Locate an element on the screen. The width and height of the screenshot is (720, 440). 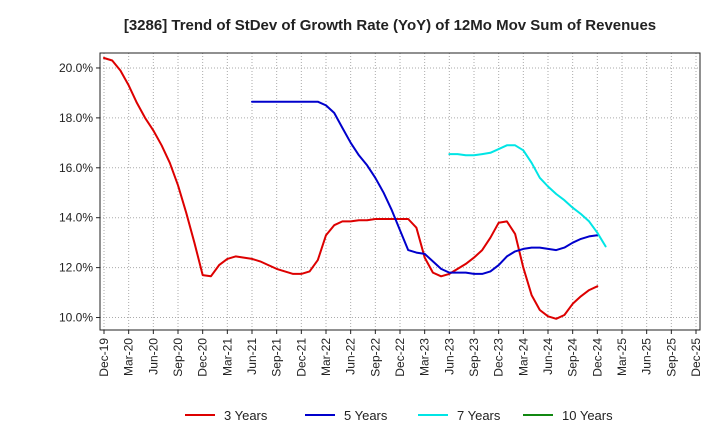
x-tick-label: Dec-24 is located at coordinates (597, 357).